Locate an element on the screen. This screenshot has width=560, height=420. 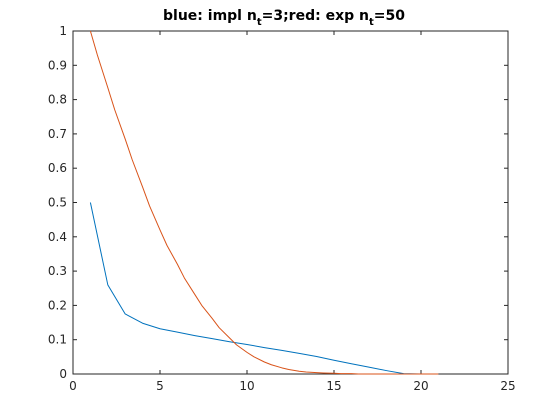
y-tick-label: 0.6 is located at coordinates (57, 168).